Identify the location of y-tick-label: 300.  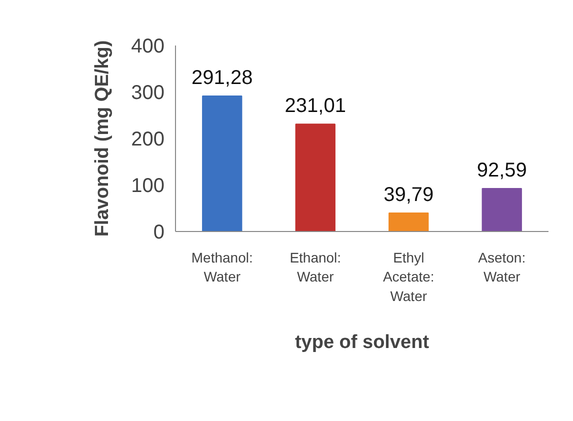
(148, 93).